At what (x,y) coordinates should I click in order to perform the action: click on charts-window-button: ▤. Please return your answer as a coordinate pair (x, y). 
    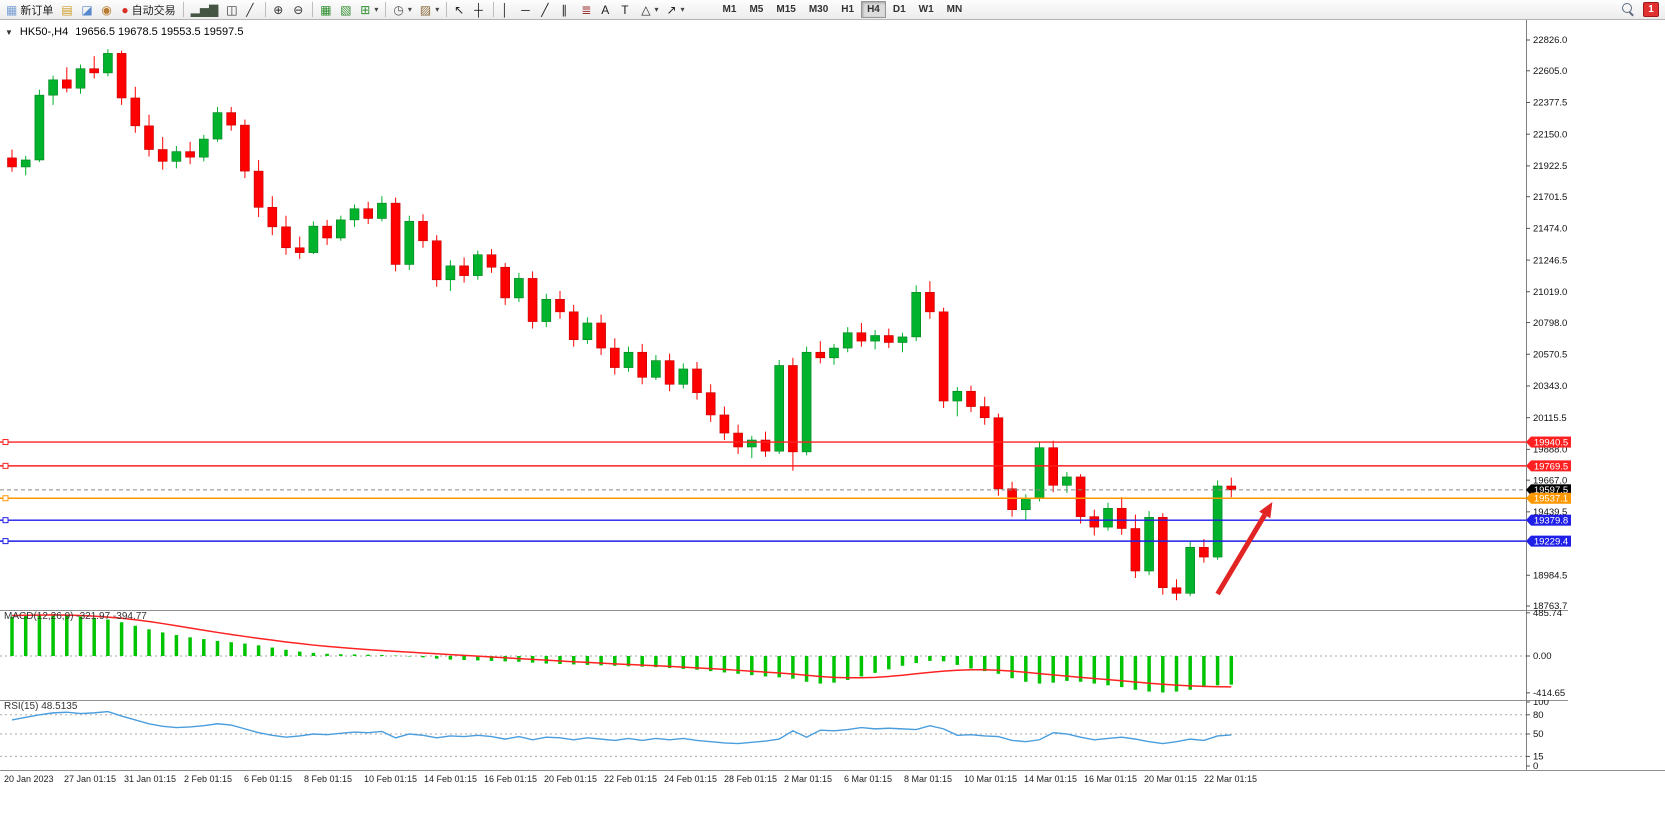
    Looking at the image, I should click on (67, 10).